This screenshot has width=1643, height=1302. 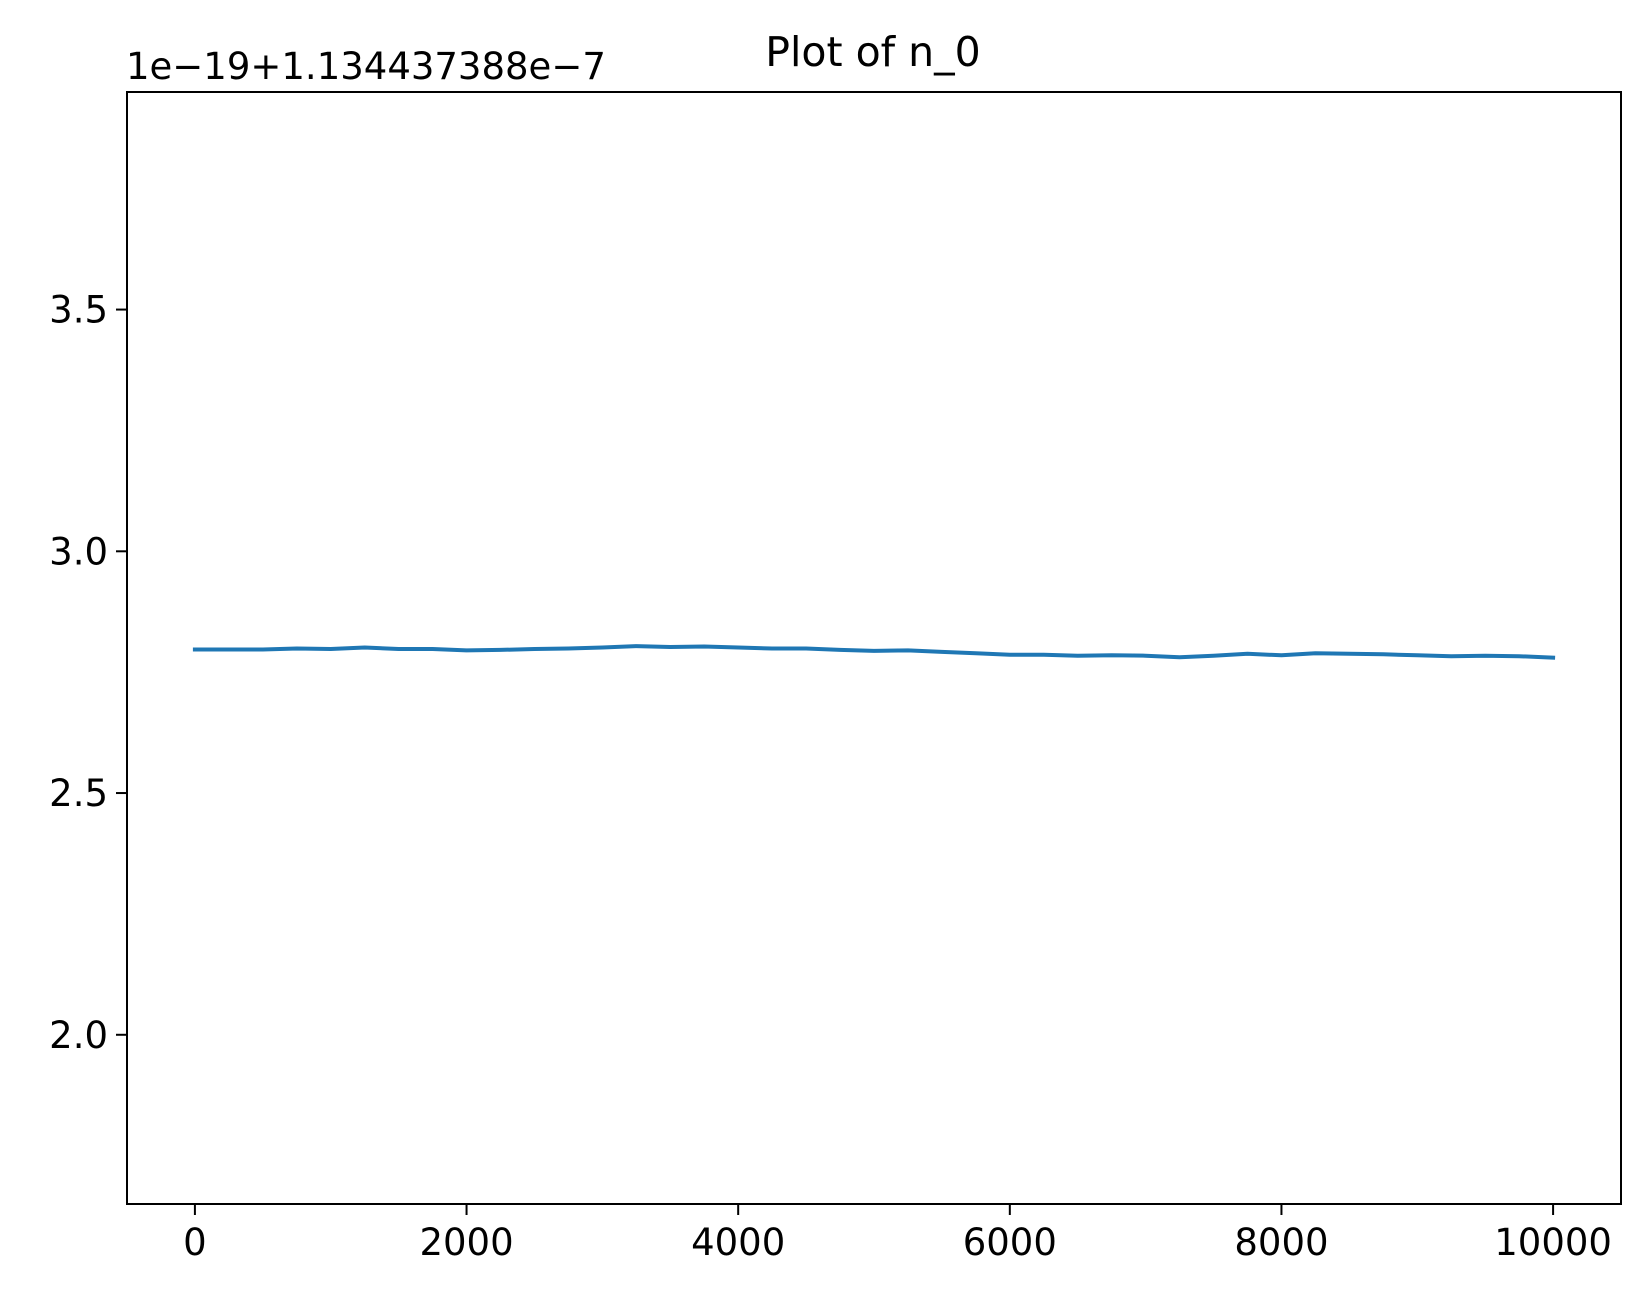 I want to click on plot-area, so click(x=874, y=652).